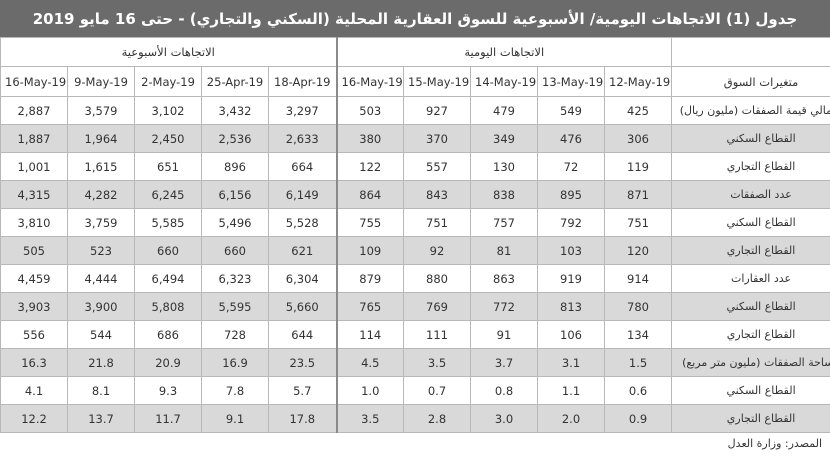 The width and height of the screenshot is (830, 457). What do you see at coordinates (168, 138) in the screenshot?
I see `weekly-value-cell: 2,450` at bounding box center [168, 138].